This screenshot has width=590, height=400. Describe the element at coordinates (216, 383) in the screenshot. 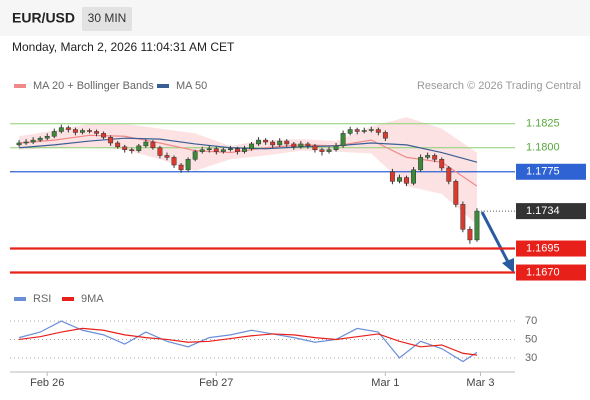

I see `x-tick-label: Feb 27` at that location.